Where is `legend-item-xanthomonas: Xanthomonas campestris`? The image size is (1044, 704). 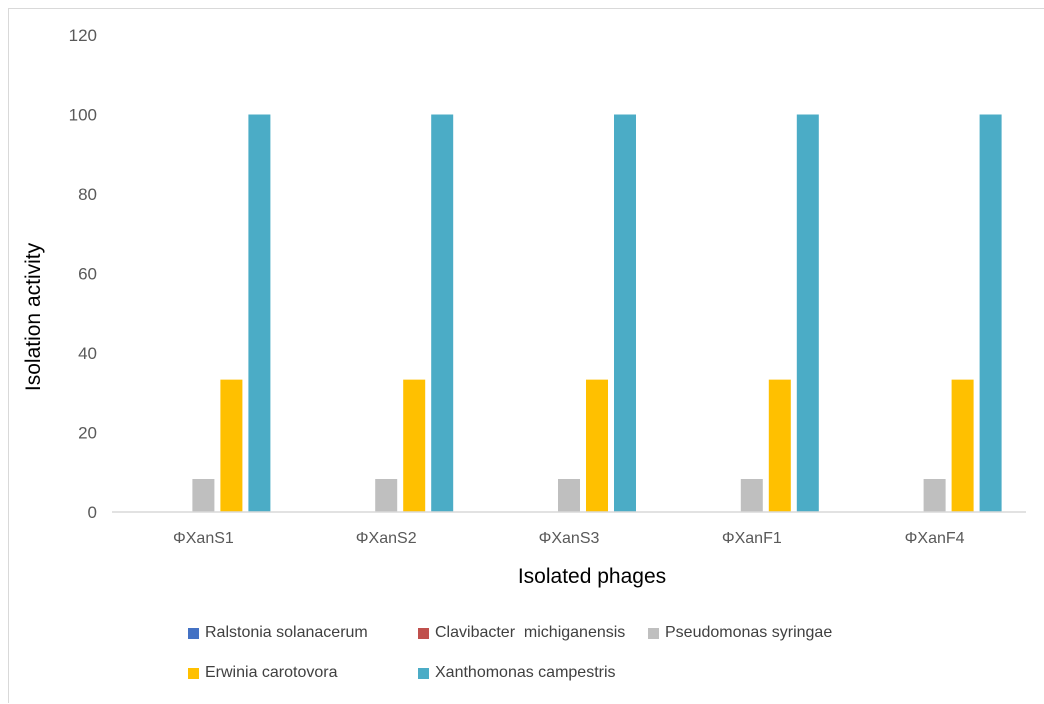 legend-item-xanthomonas: Xanthomonas campestris is located at coordinates (517, 673).